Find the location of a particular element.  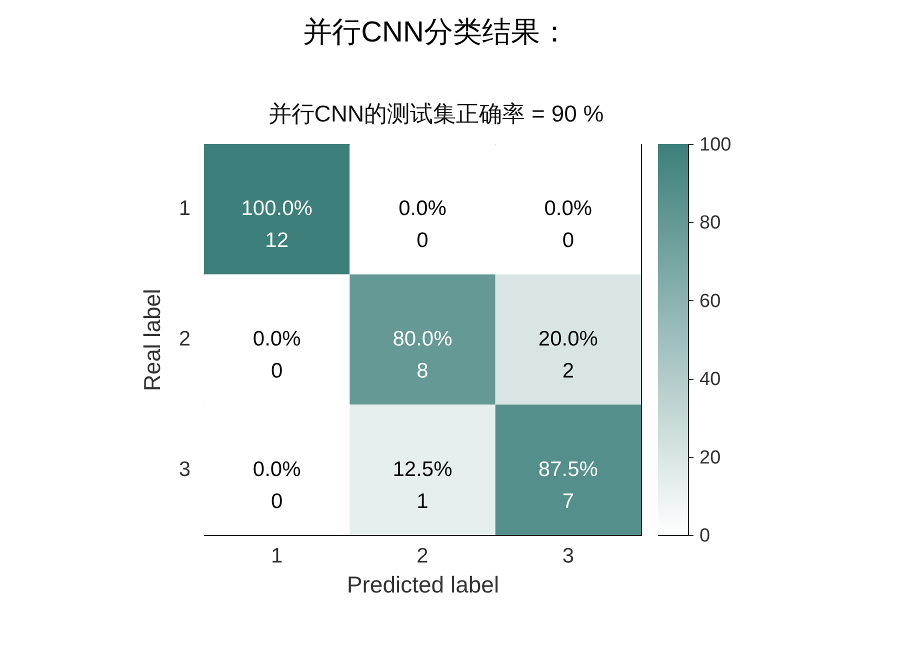

data-label: 12.5% 1 is located at coordinates (422, 485).